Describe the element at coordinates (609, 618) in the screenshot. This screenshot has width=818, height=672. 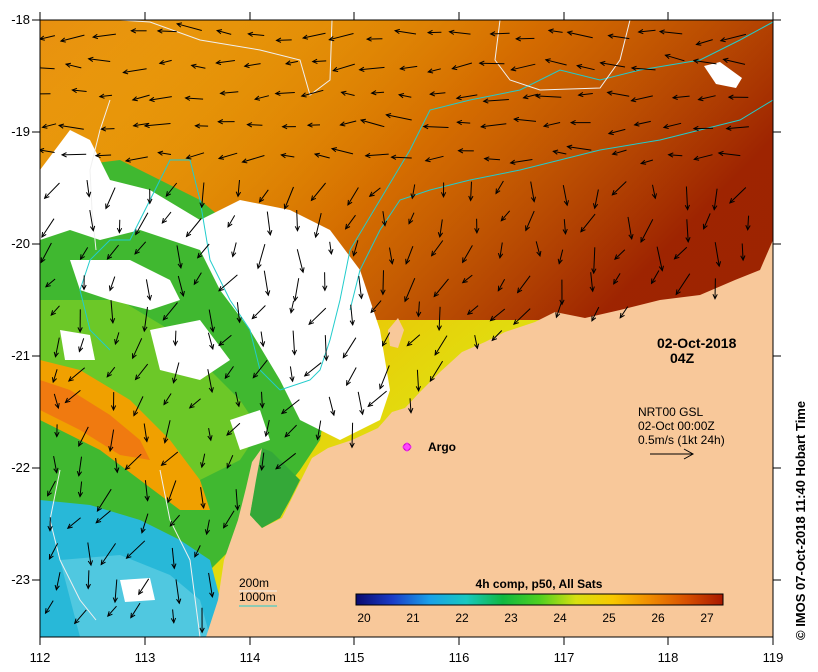
I see `cbar-tick-25: 25` at that location.